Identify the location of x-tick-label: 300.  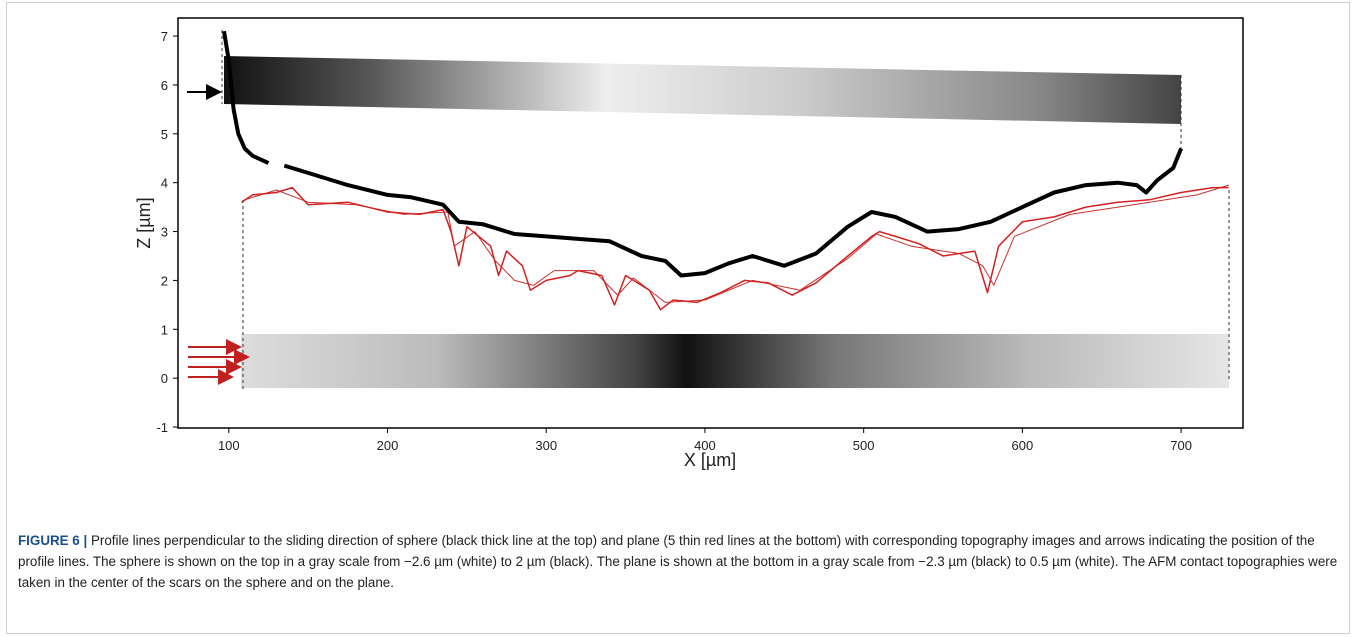
(546, 445).